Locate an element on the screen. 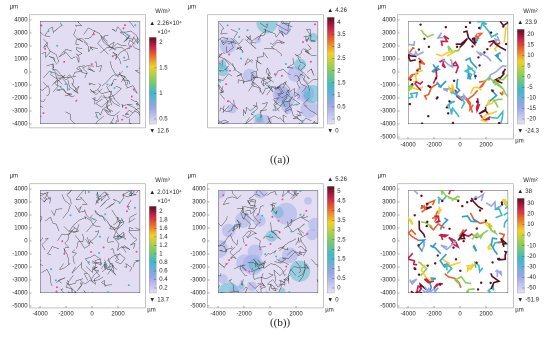  x-unit: µm is located at coordinates (519, 142).